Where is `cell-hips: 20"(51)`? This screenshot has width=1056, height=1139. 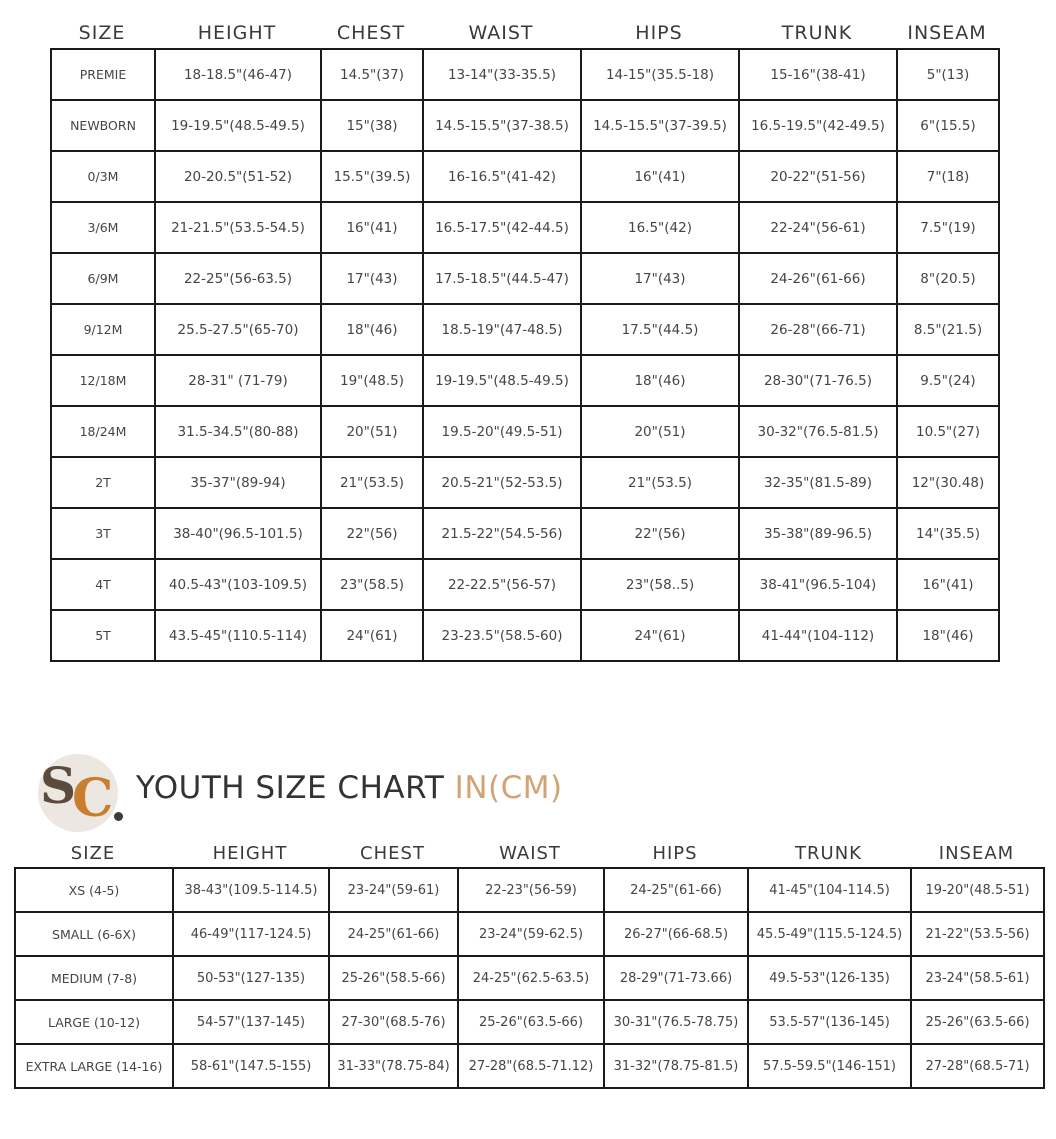 cell-hips: 20"(51) is located at coordinates (660, 431).